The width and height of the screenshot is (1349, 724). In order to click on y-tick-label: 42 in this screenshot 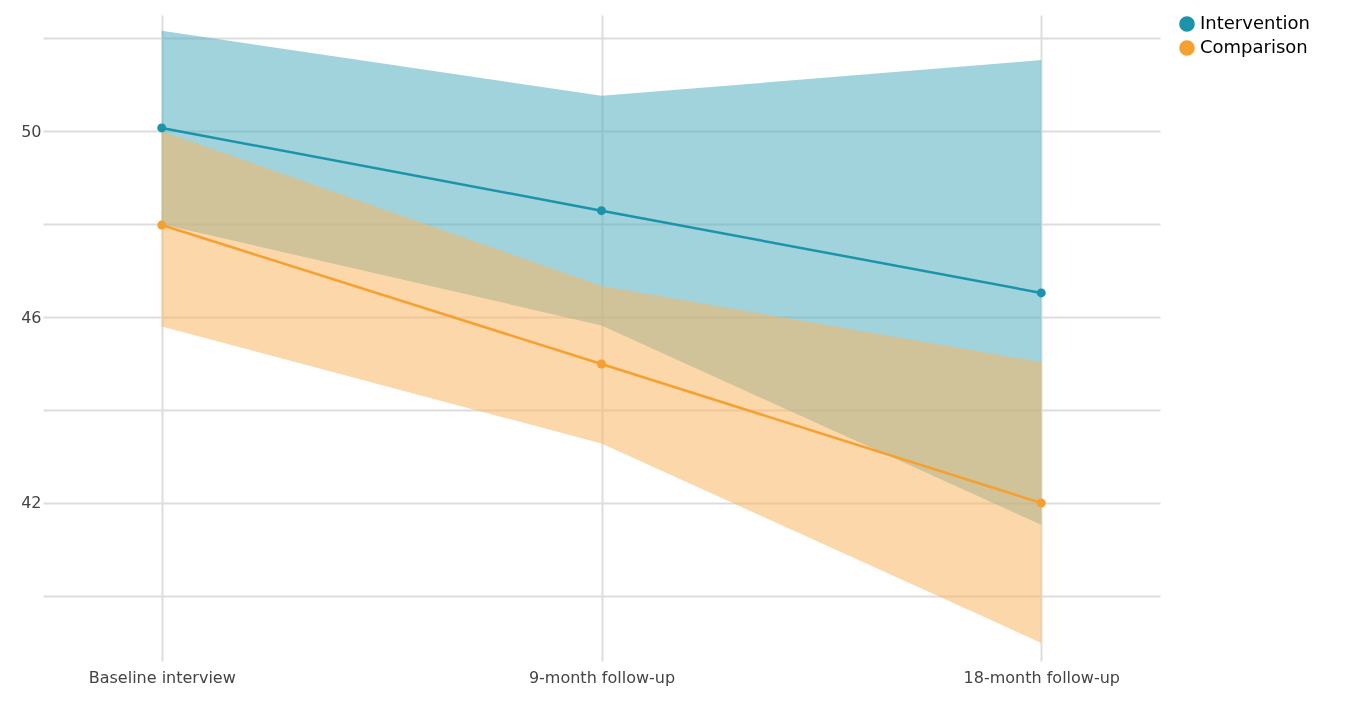, I will do `click(31, 503)`.